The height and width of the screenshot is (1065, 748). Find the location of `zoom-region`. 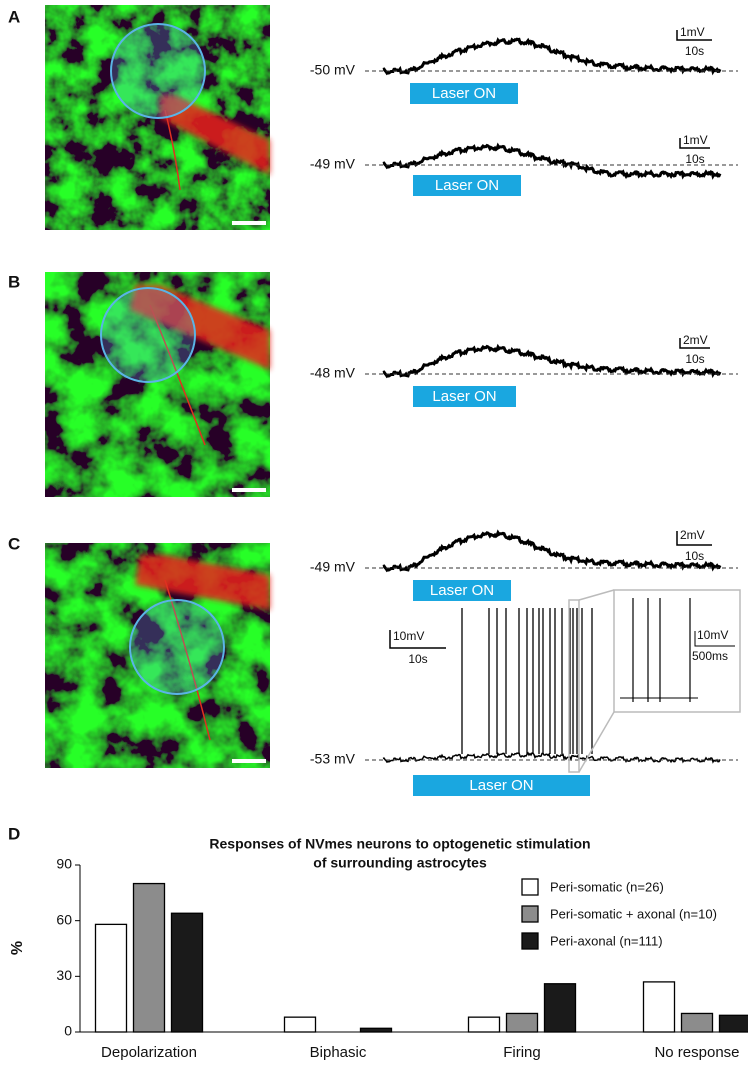

zoom-region is located at coordinates (574, 686).